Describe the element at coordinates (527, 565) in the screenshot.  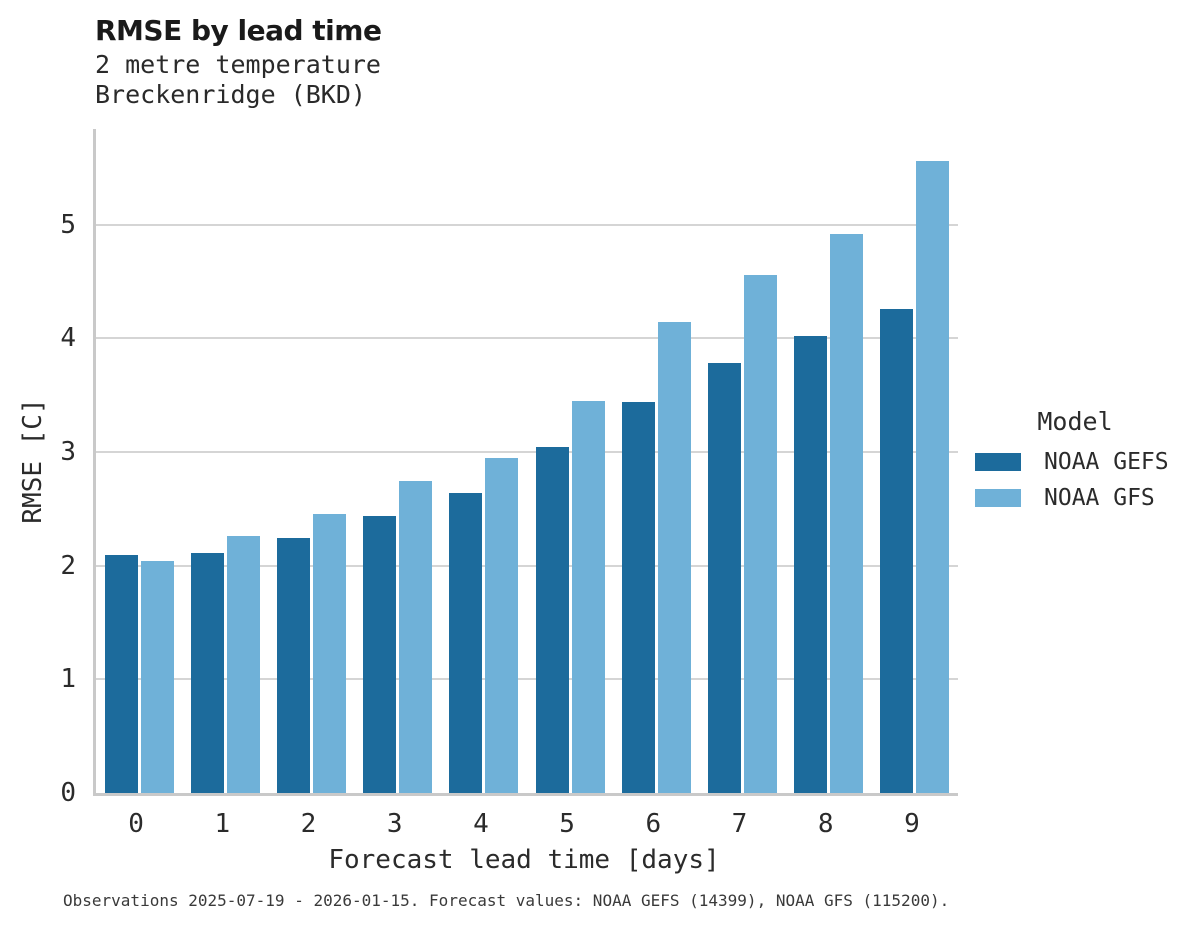
I see `gridline-y2` at that location.